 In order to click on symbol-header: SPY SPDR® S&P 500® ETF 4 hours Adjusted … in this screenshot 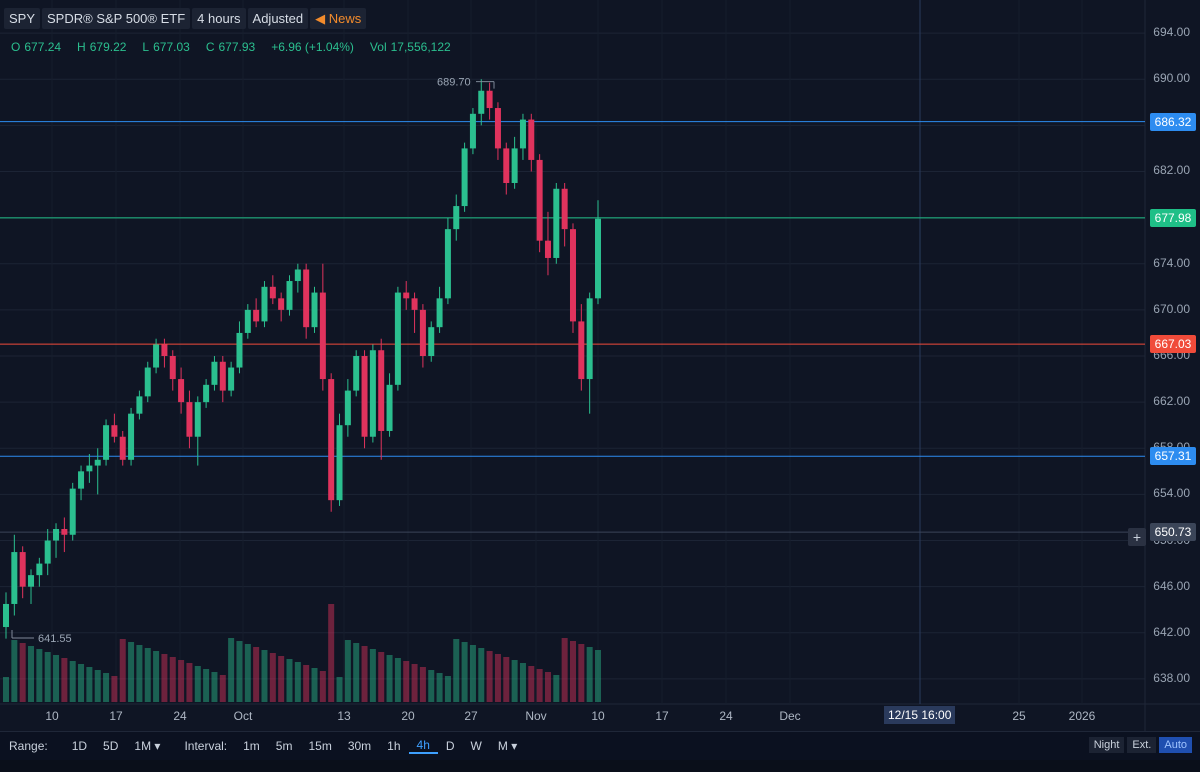, I will do `click(185, 18)`.